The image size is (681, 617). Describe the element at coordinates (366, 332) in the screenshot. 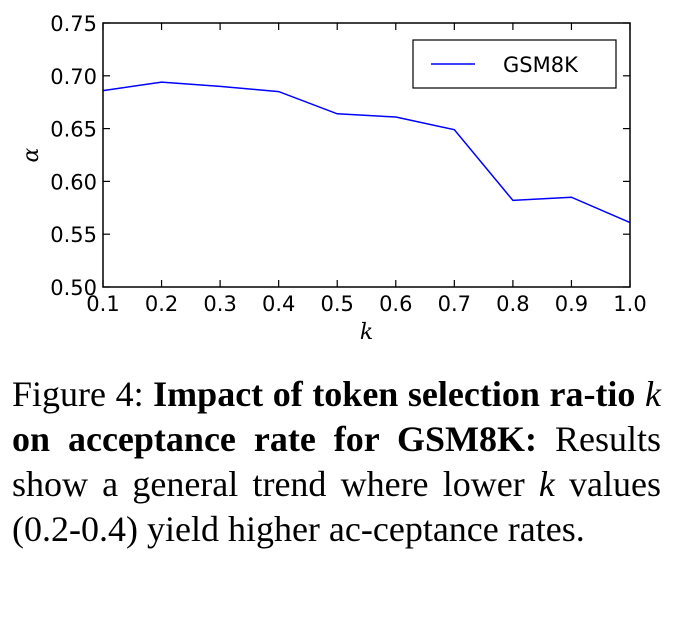

I see `x-axis-label: k` at that location.